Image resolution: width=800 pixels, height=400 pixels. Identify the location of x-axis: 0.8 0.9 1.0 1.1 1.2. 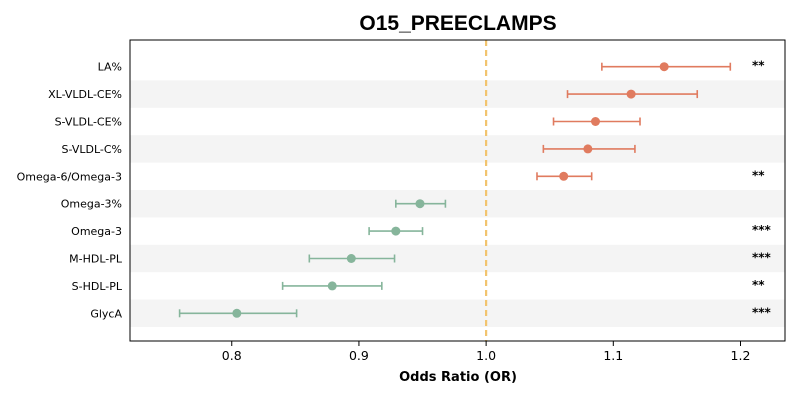
(486, 352).